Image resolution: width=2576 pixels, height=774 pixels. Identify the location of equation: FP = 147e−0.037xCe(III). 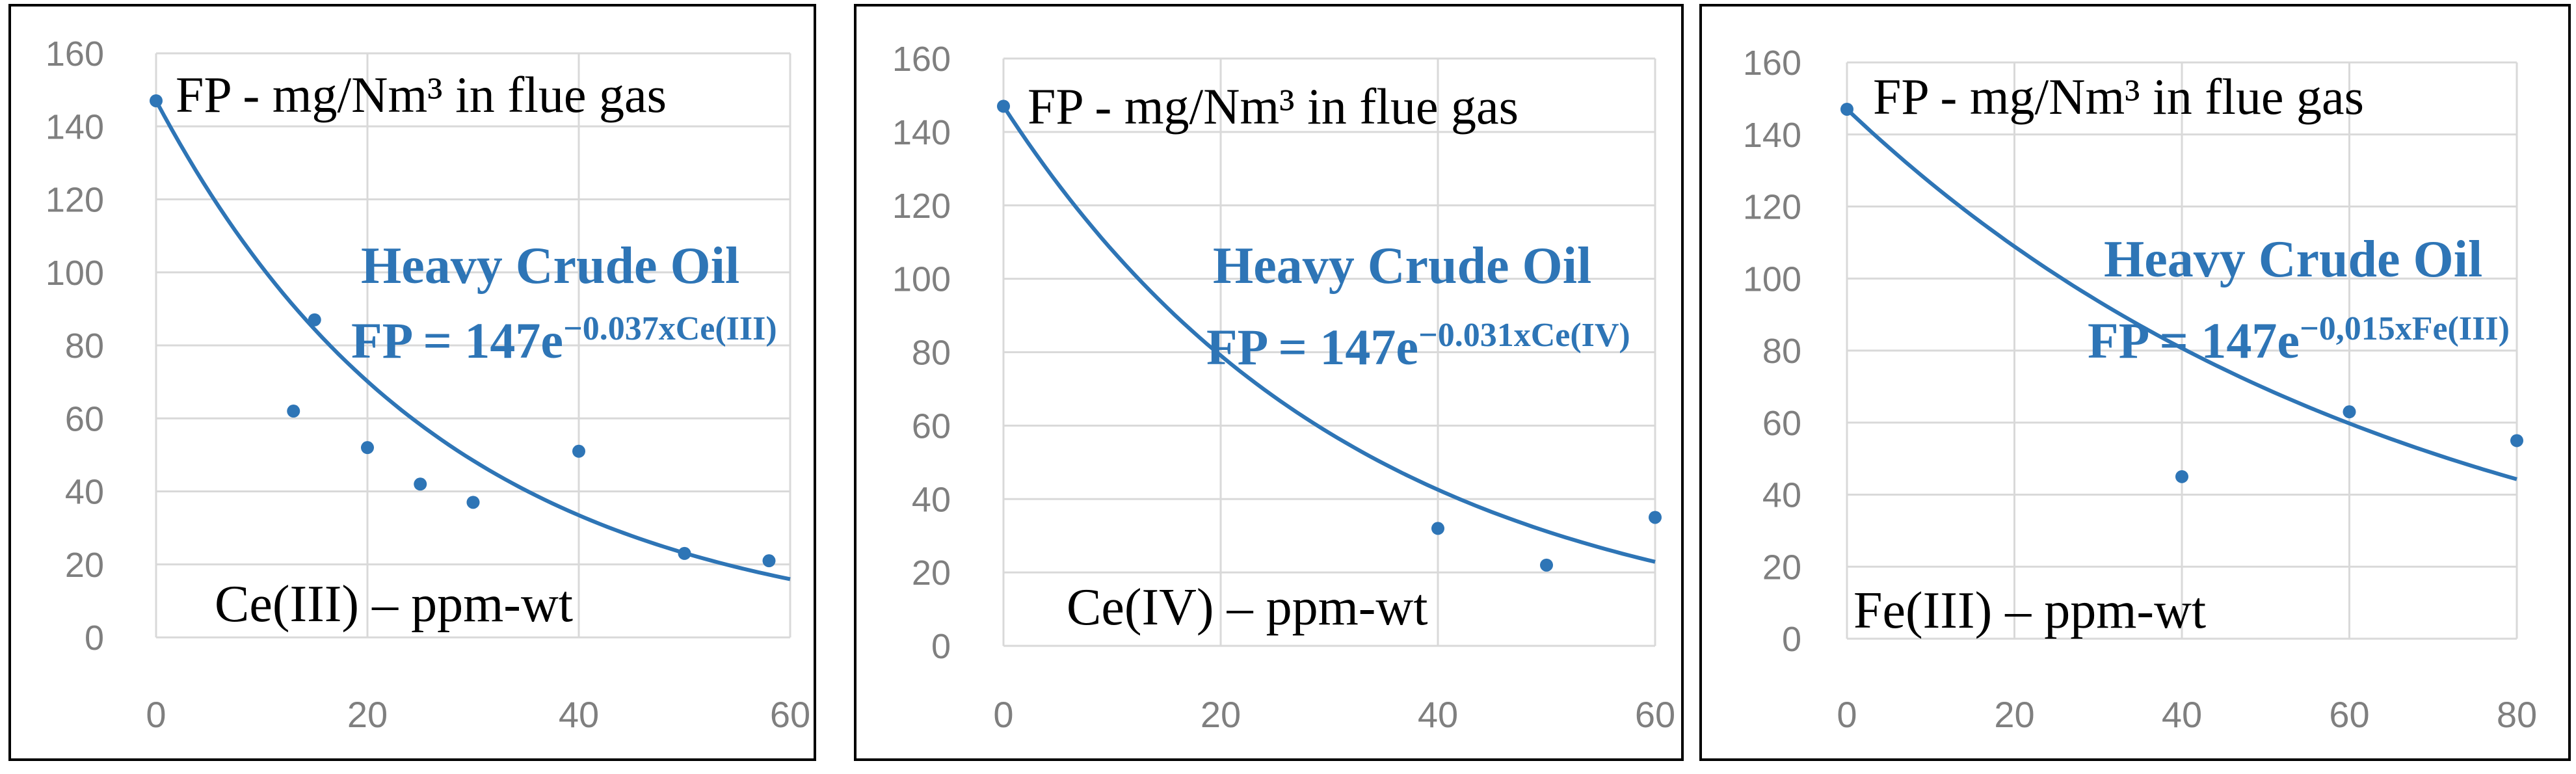
(564, 339).